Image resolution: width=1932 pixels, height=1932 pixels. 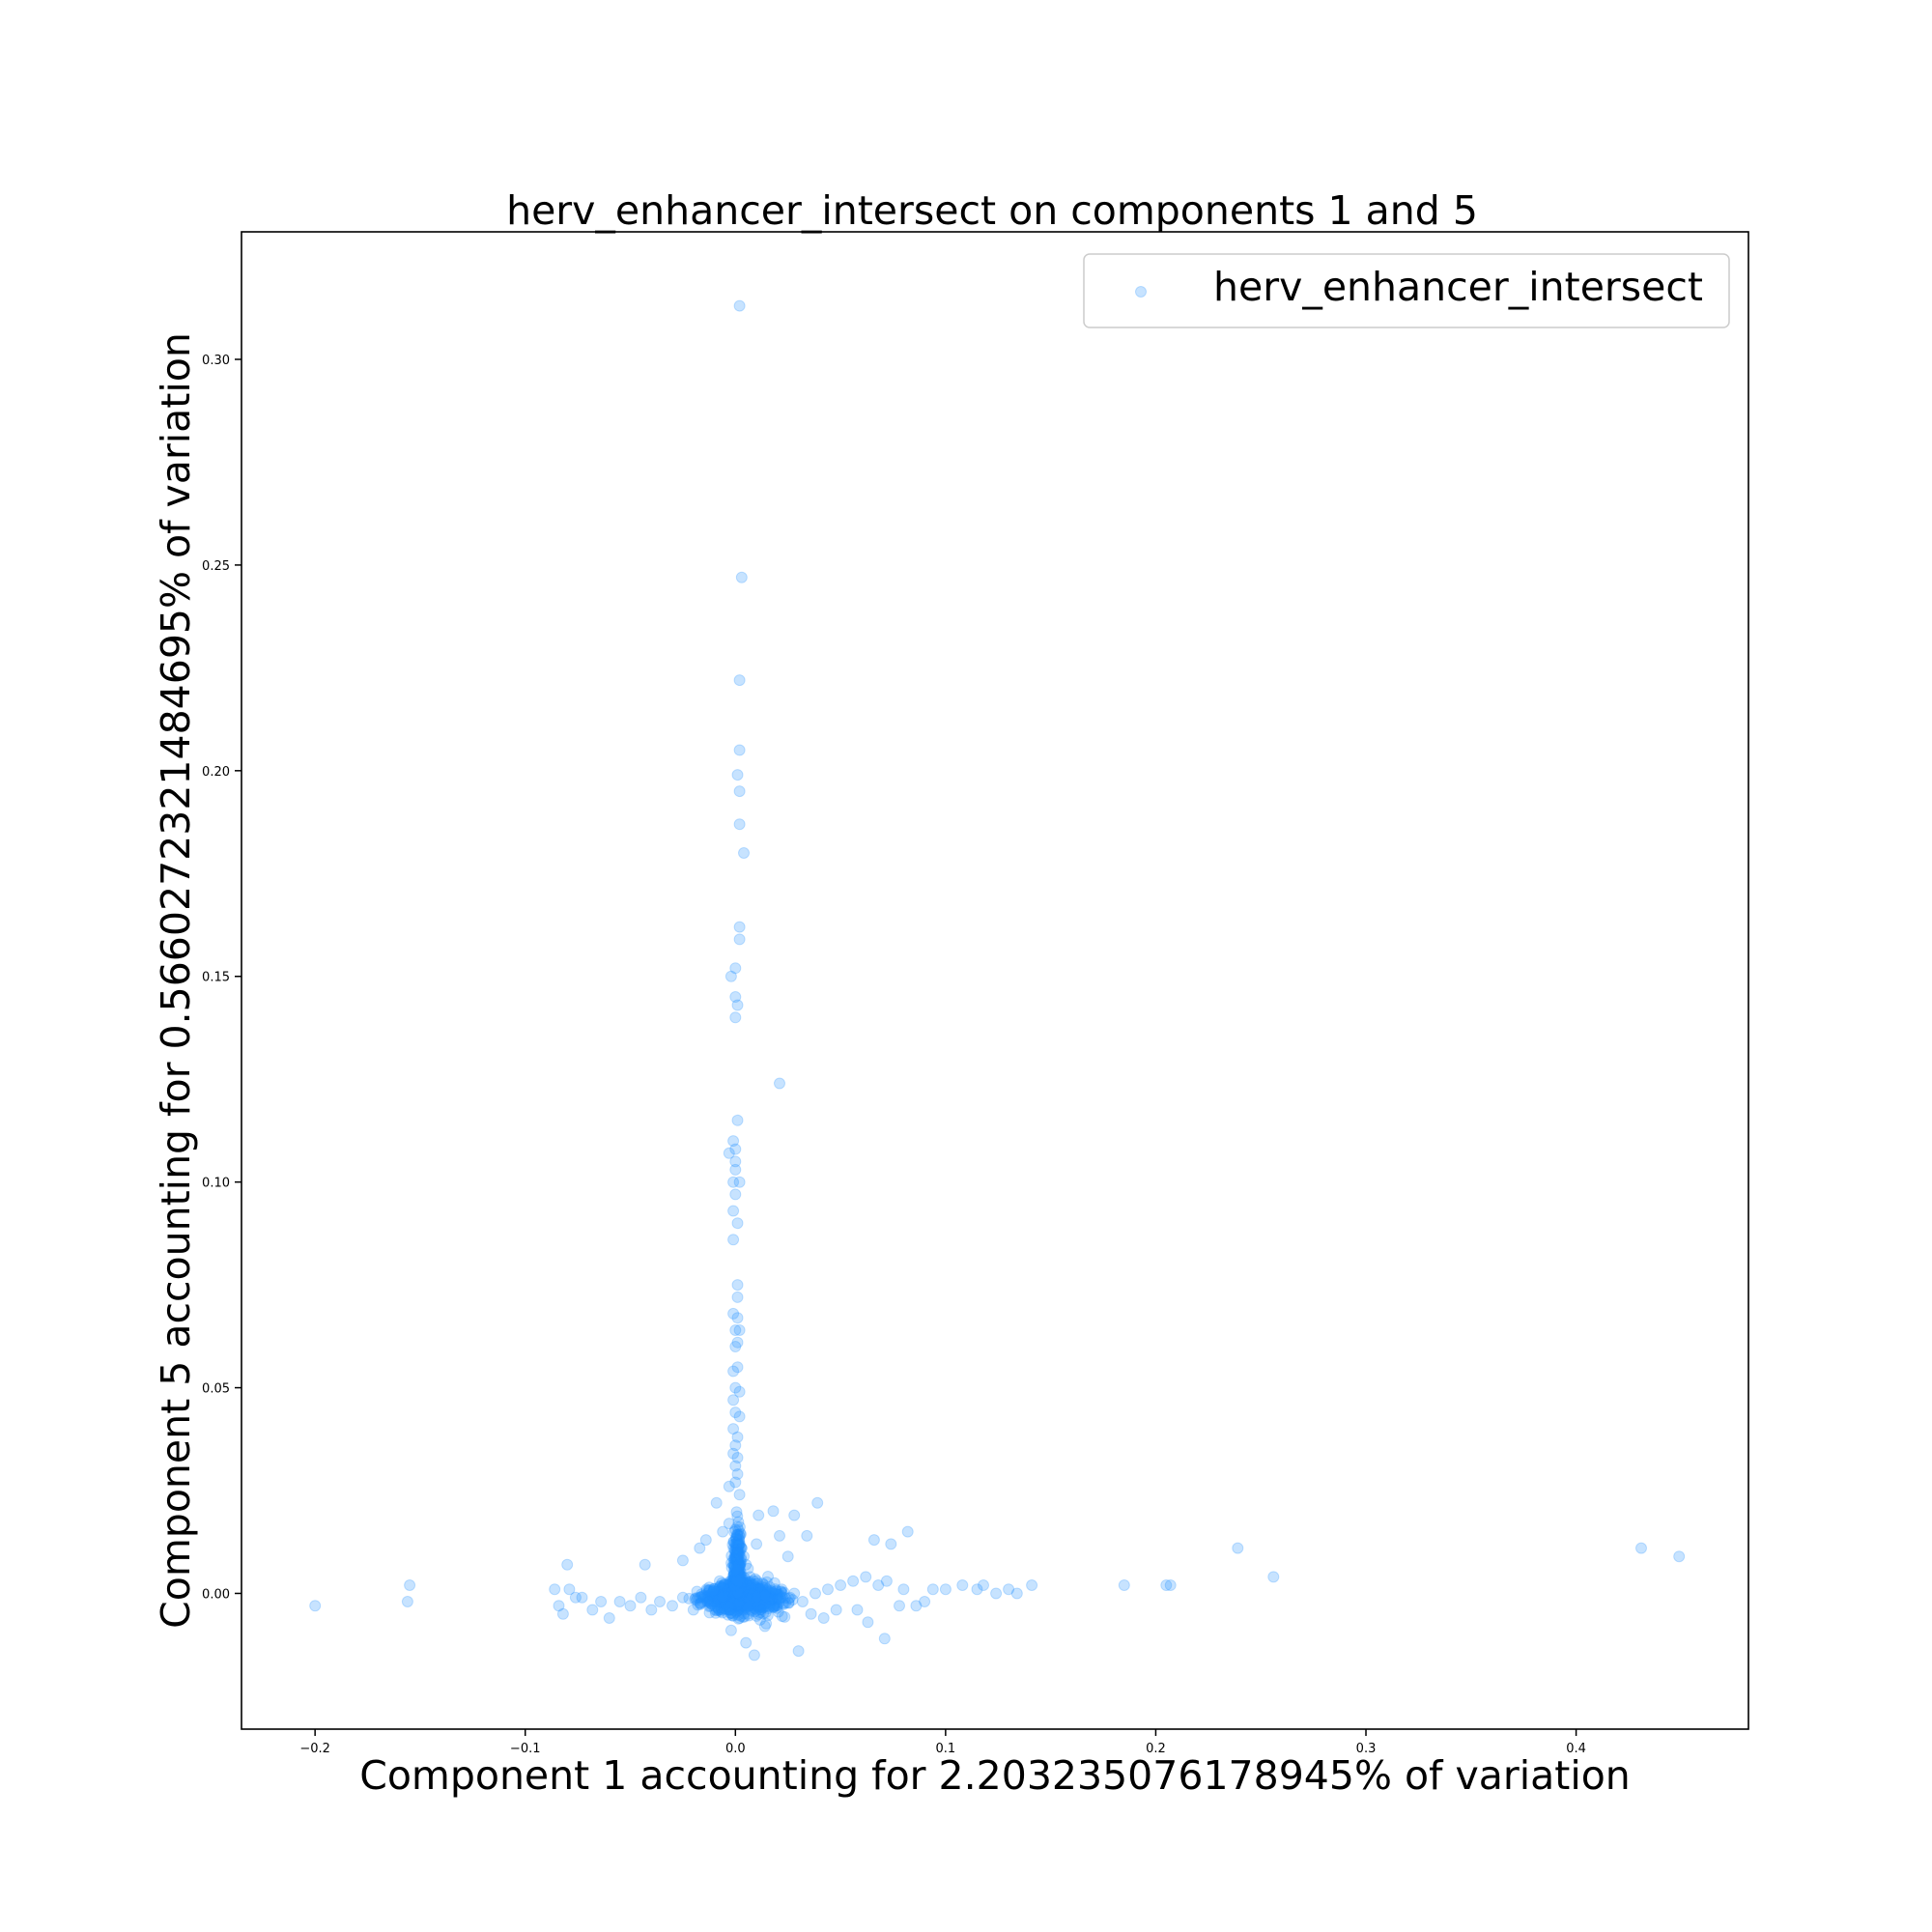 I want to click on legend-marker, so click(x=1141, y=292).